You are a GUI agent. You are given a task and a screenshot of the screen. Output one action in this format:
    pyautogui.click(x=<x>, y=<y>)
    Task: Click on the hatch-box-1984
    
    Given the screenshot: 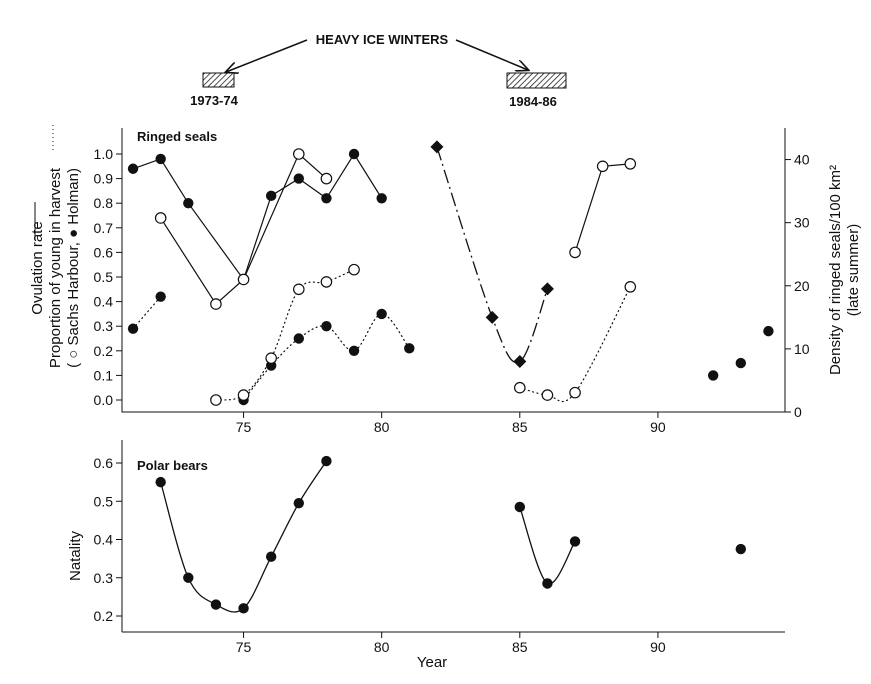 What is the action you would take?
    pyautogui.click(x=536, y=80)
    